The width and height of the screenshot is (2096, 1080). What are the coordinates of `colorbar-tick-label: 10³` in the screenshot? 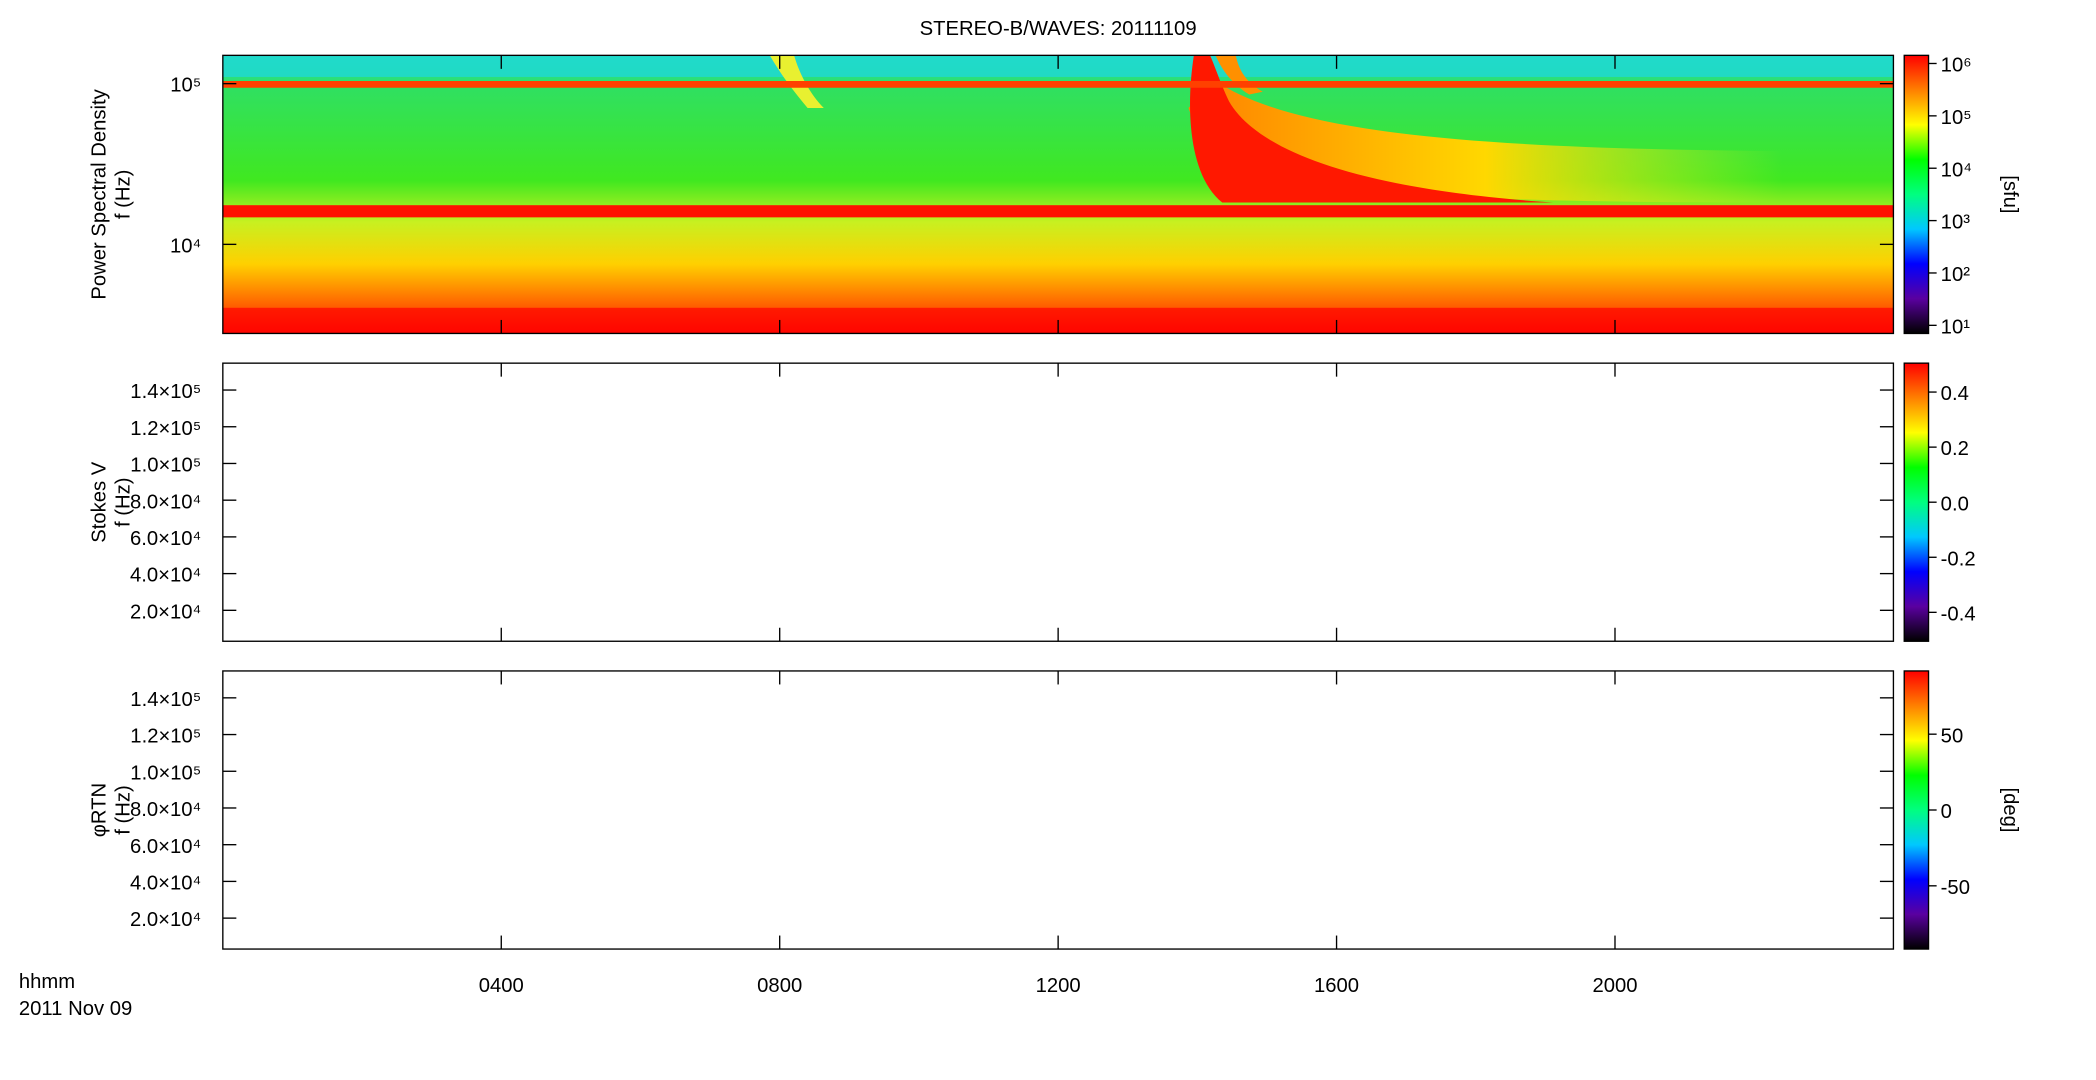 It's located at (1956, 223).